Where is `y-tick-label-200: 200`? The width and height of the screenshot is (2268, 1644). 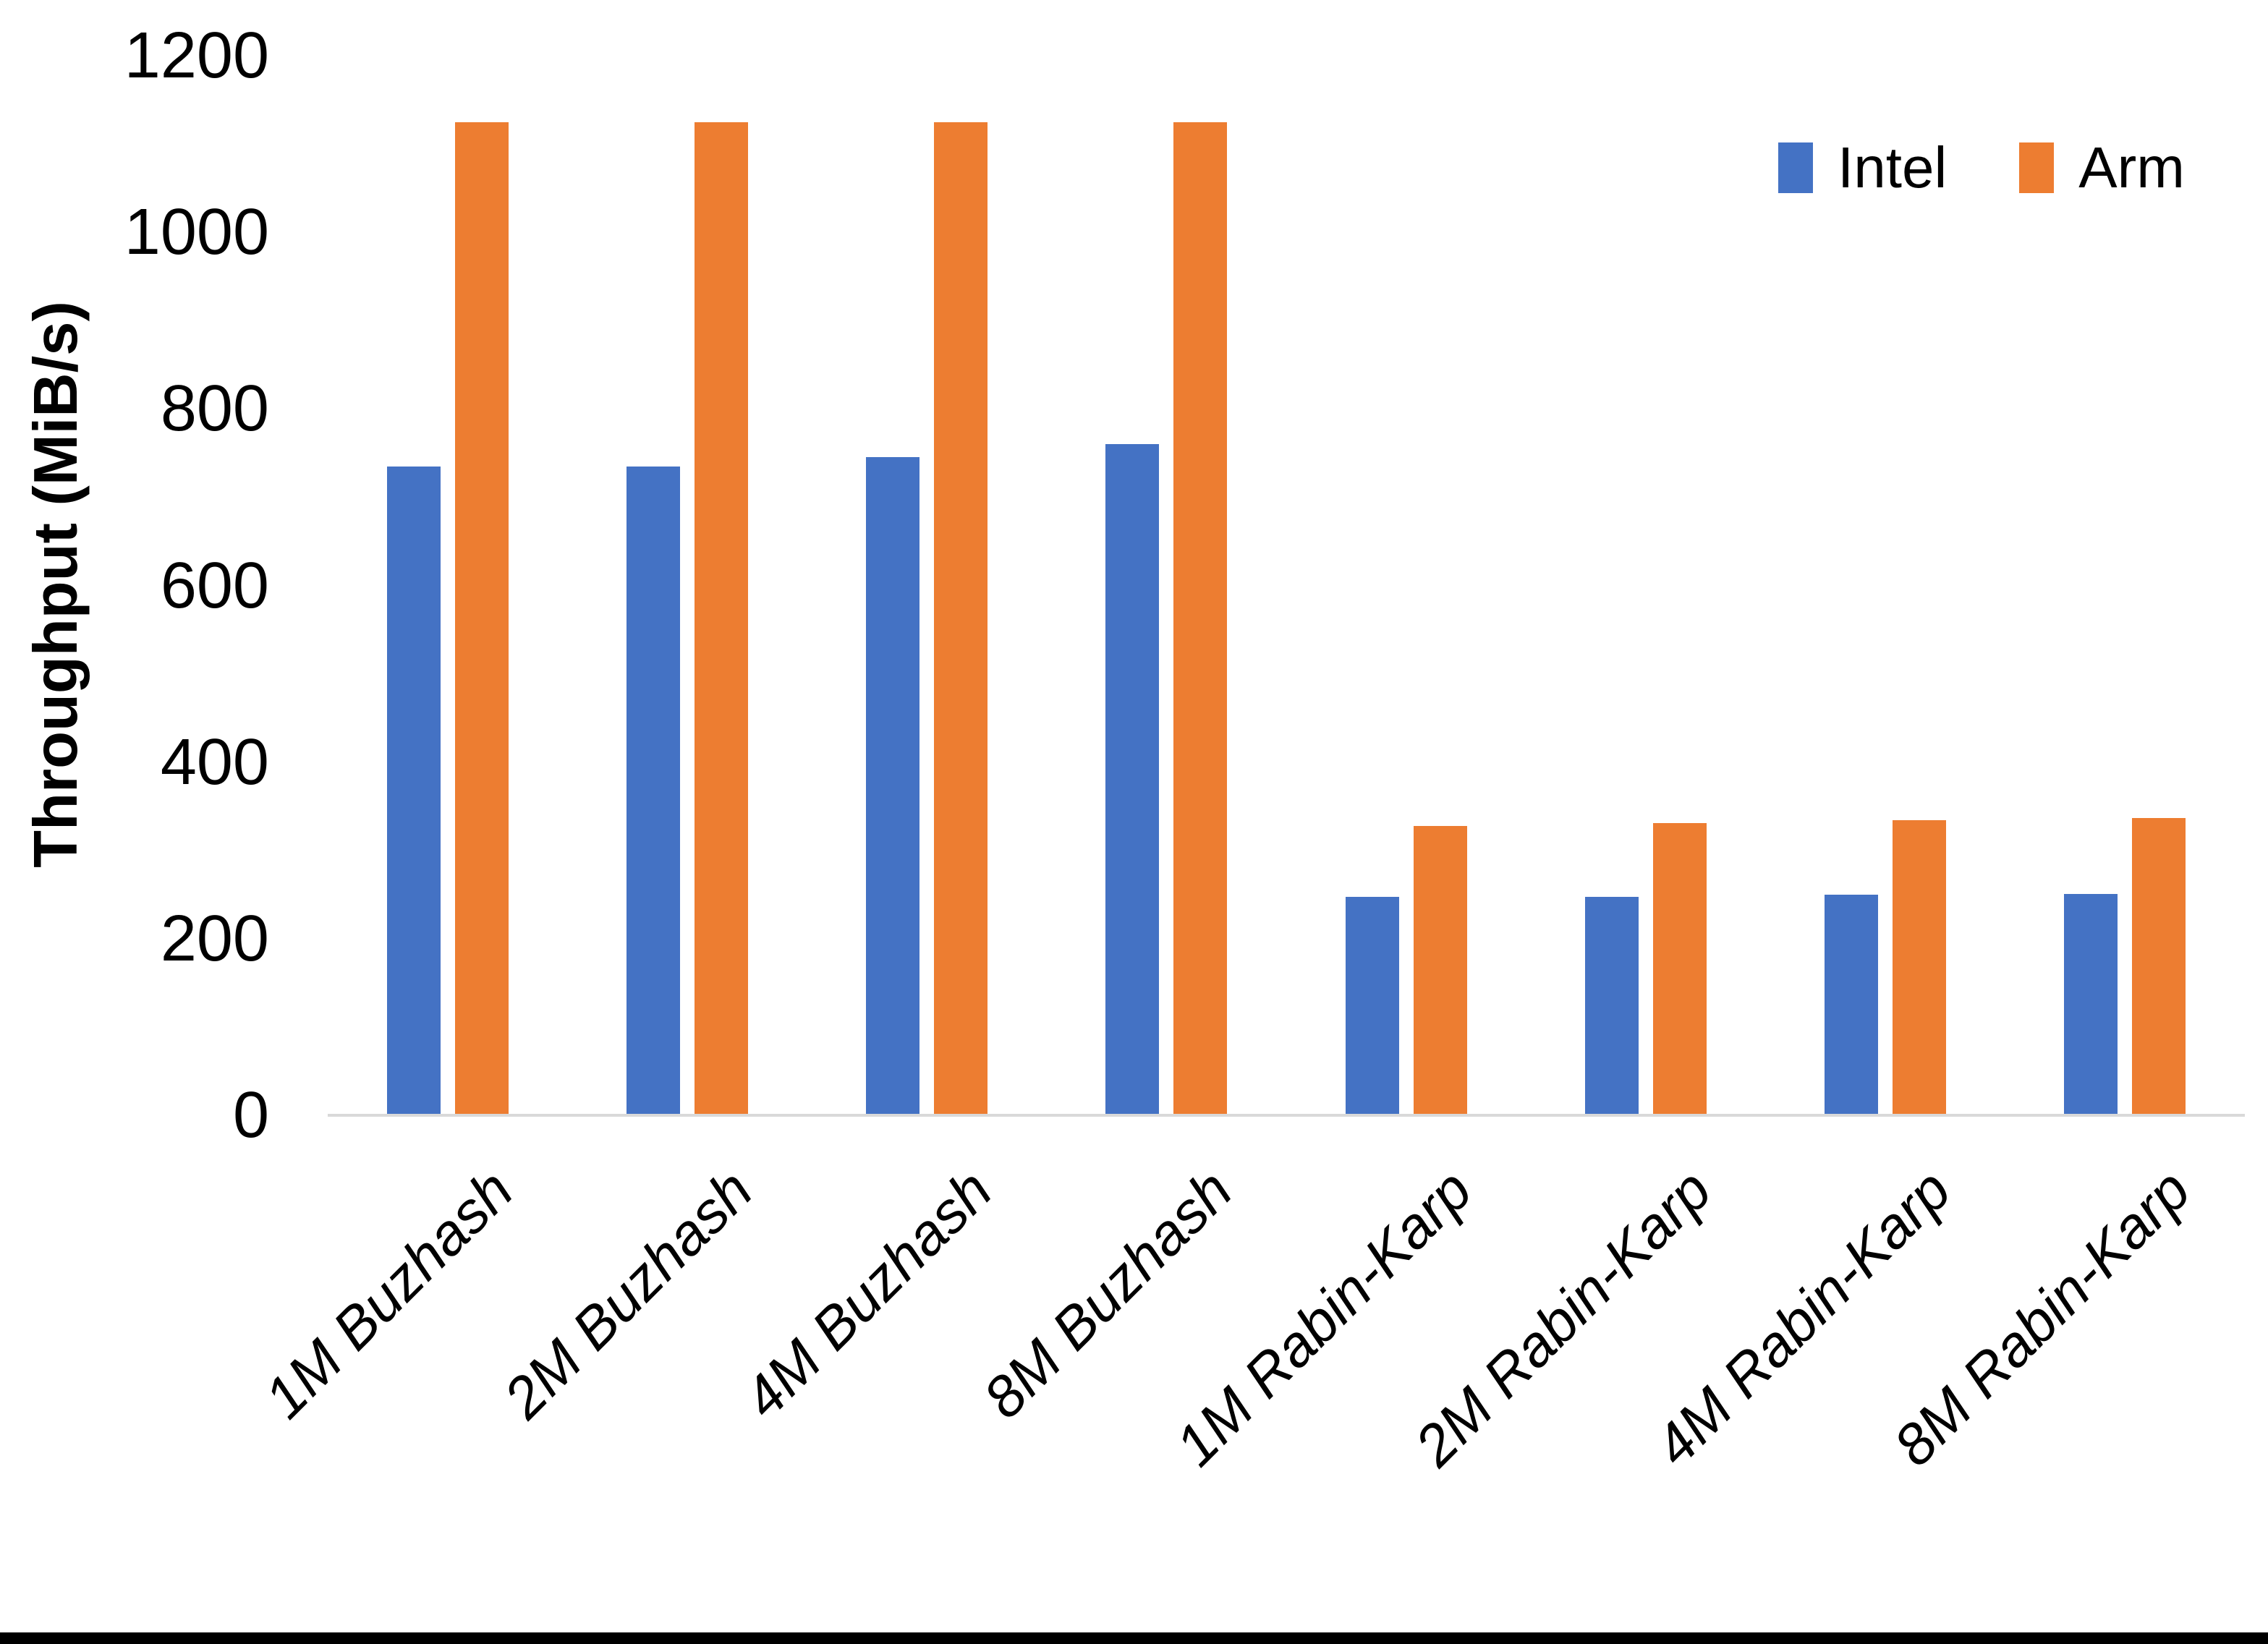 y-tick-label-200: 200 is located at coordinates (215, 938).